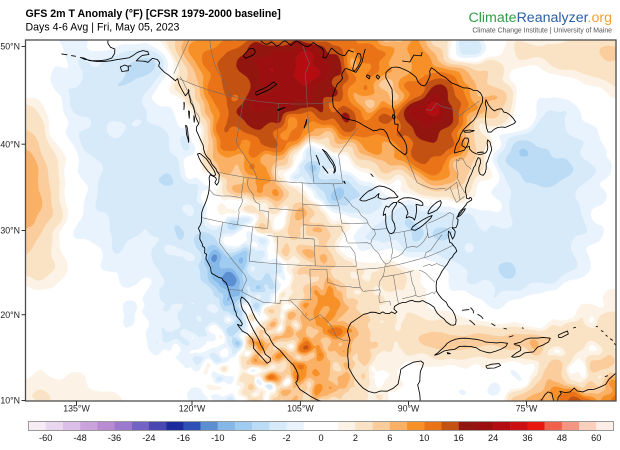  I want to click on svg-text: 60, so click(596, 438).